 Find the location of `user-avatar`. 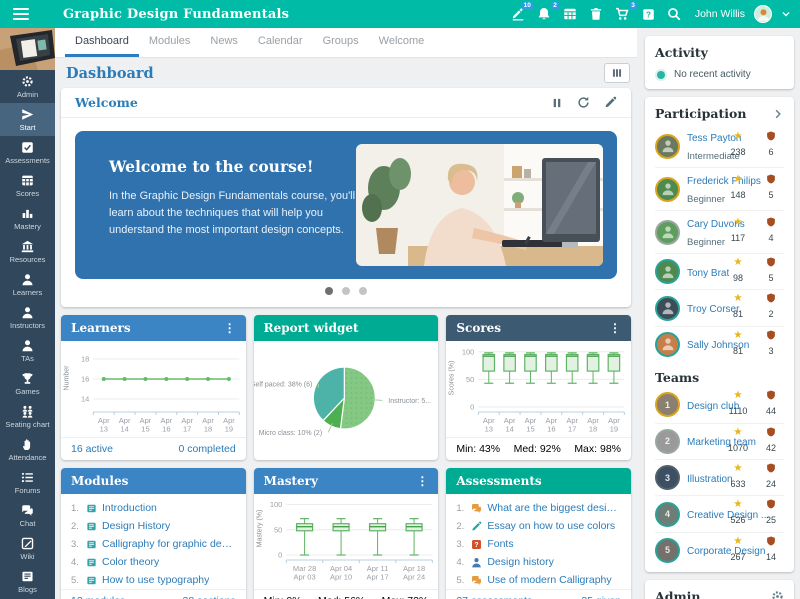

user-avatar is located at coordinates (763, 14).